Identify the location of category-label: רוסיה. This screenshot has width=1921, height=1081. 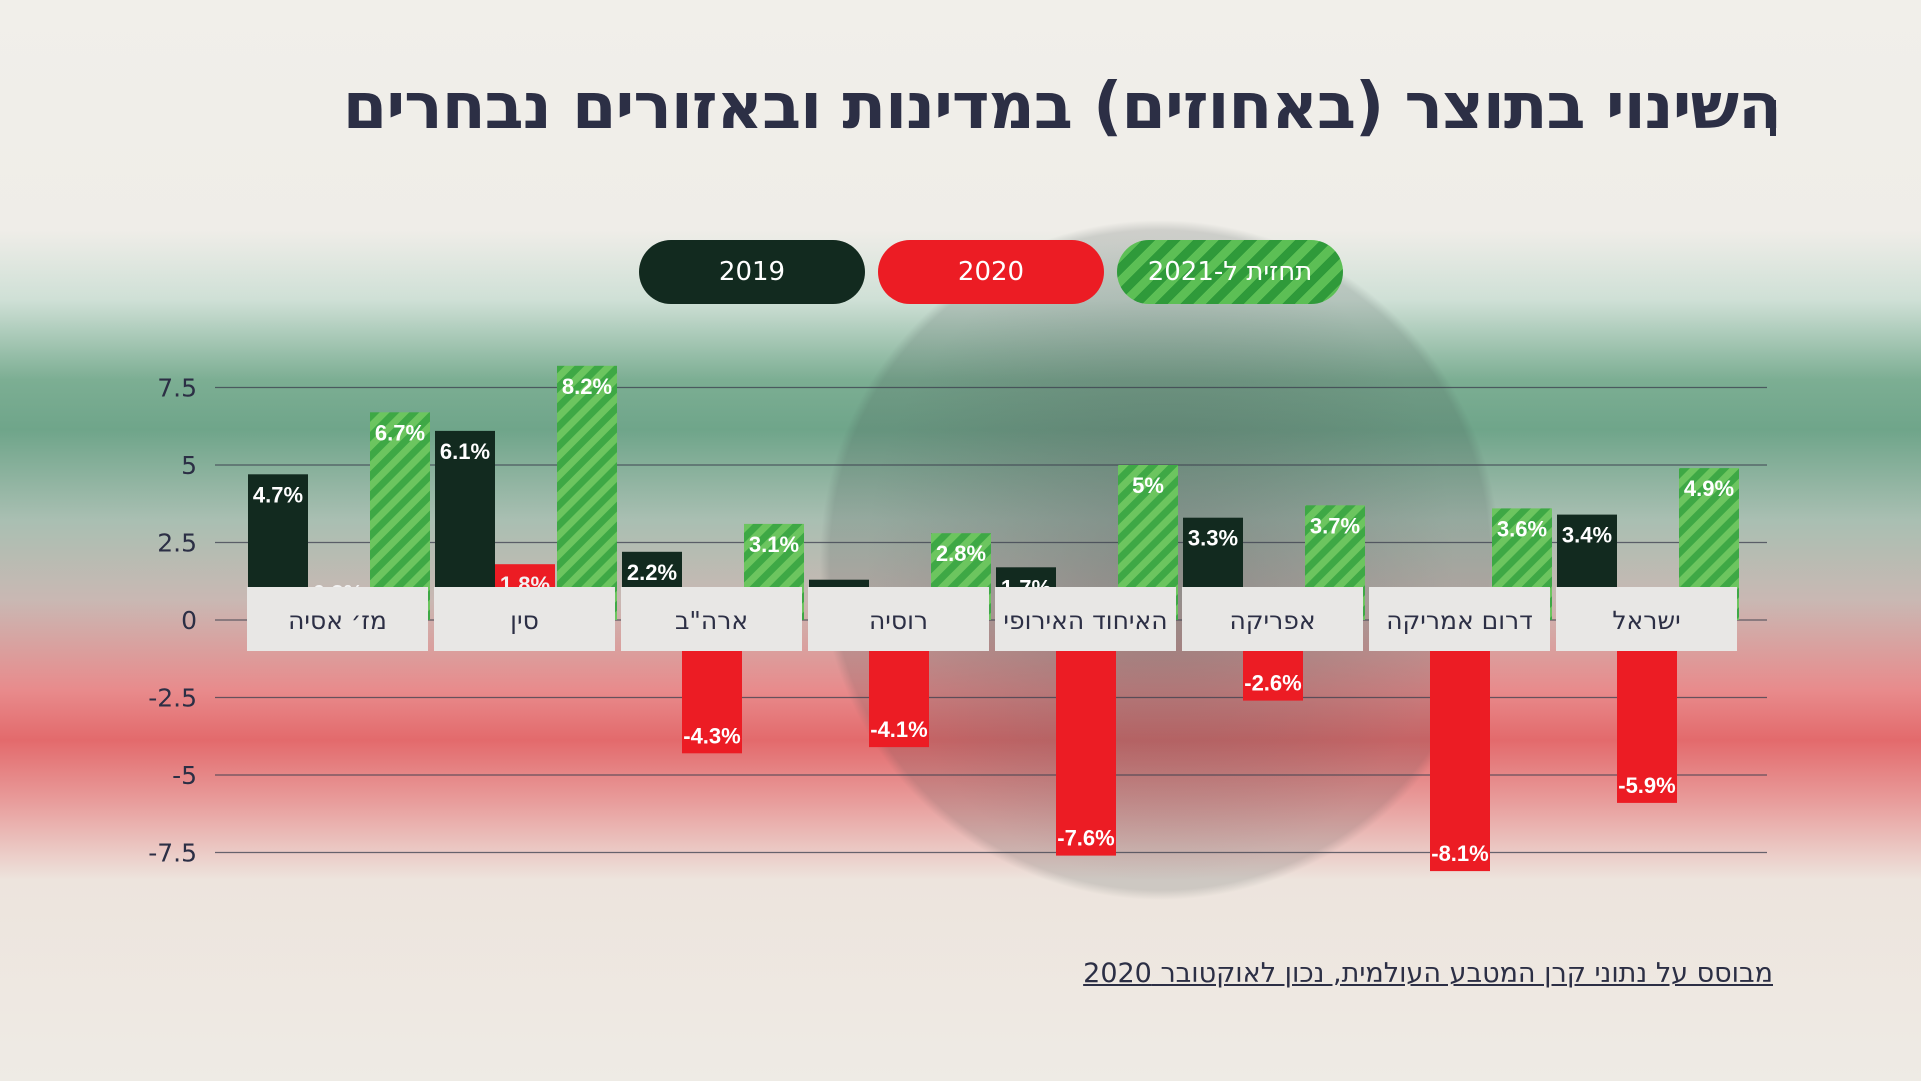
(898, 620).